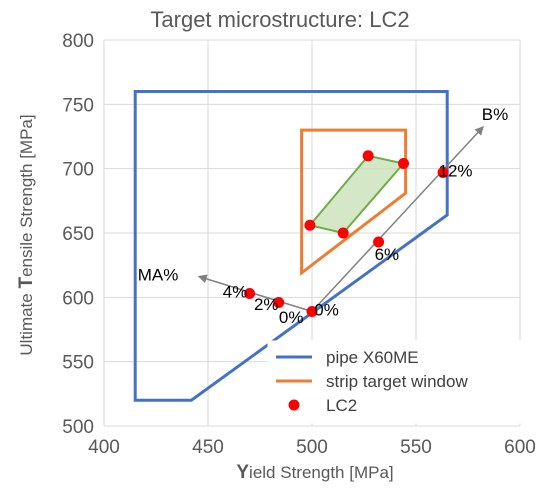  What do you see at coordinates (372, 357) in the screenshot?
I see `legend-label: pipe X60ME` at bounding box center [372, 357].